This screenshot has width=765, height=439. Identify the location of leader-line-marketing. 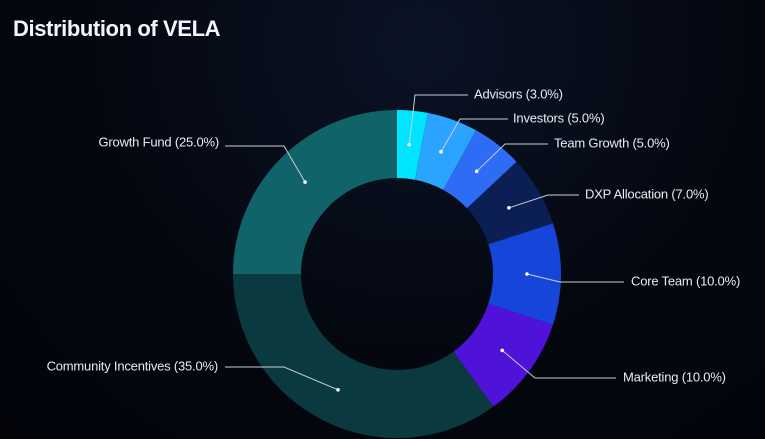
(558, 364).